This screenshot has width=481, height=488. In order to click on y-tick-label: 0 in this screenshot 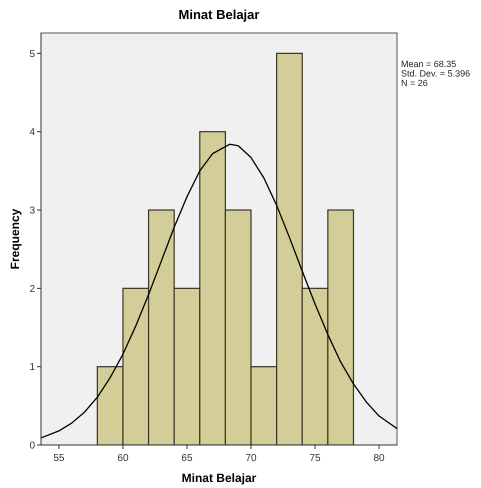, I will do `click(32, 446)`.